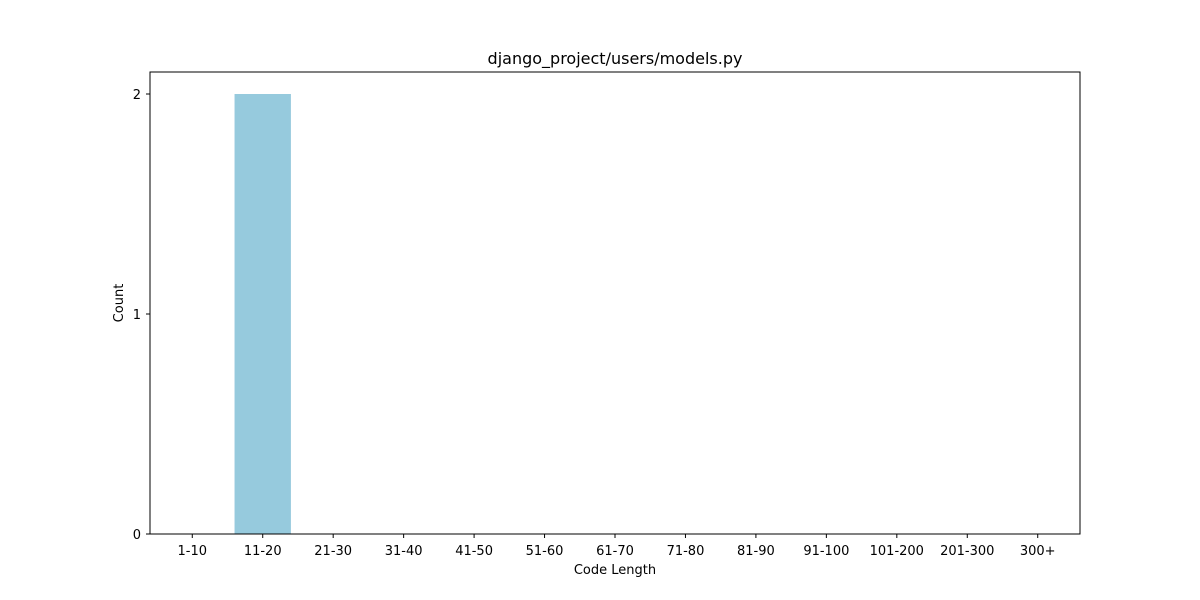 The height and width of the screenshot is (600, 1200). Describe the element at coordinates (137, 535) in the screenshot. I see `y-tick-label: 0` at that location.